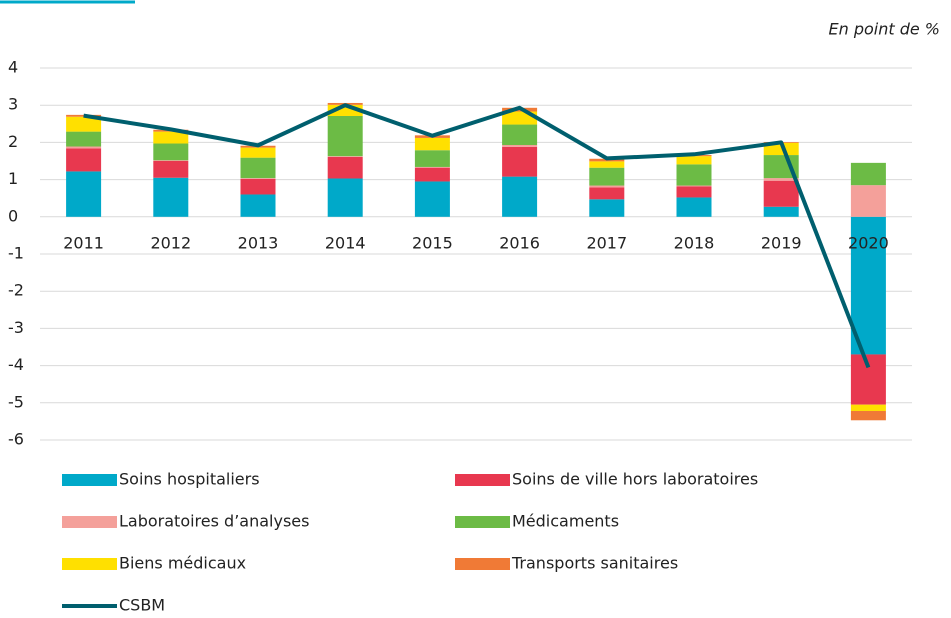 This screenshot has height=618, width=951. I want to click on y-tick-label: 4, so click(13, 67).